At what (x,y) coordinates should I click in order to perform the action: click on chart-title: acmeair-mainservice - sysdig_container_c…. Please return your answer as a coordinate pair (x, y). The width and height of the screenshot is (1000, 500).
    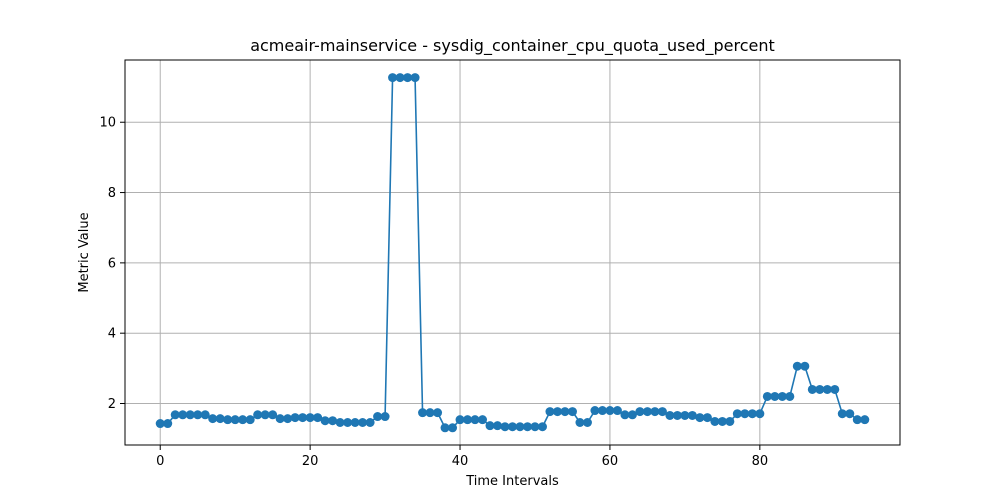
    Looking at the image, I should click on (512, 46).